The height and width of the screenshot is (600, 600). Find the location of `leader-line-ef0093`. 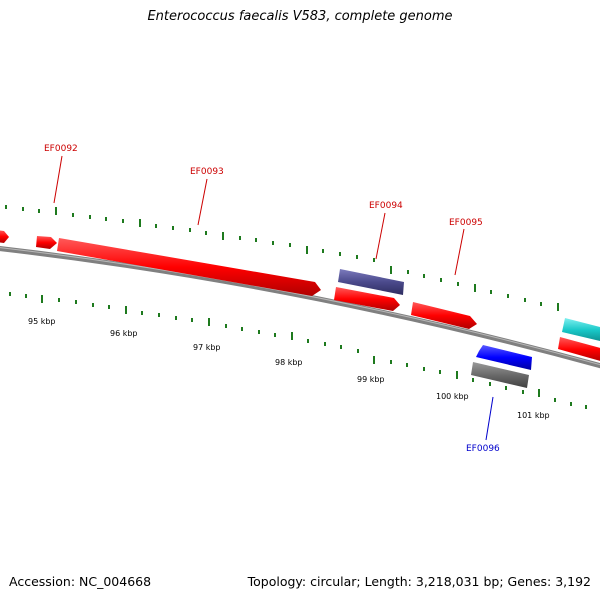

leader-line-ef0093 is located at coordinates (202, 202).